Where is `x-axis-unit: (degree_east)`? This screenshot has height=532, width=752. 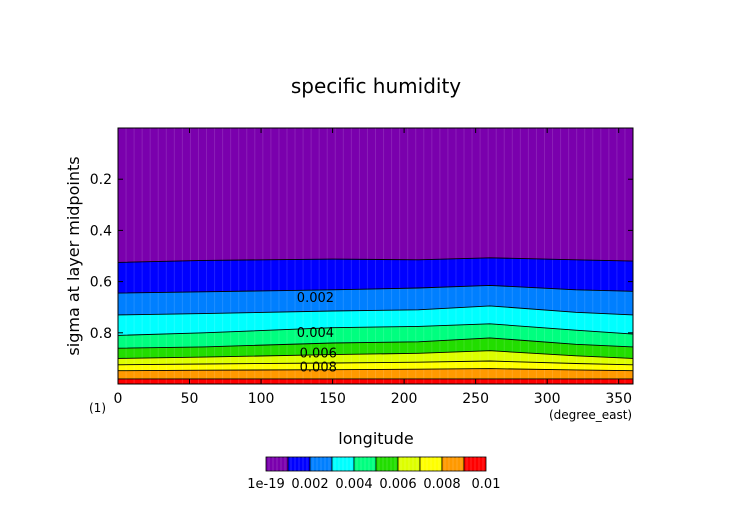 x-axis-unit: (degree_east) is located at coordinates (590, 415).